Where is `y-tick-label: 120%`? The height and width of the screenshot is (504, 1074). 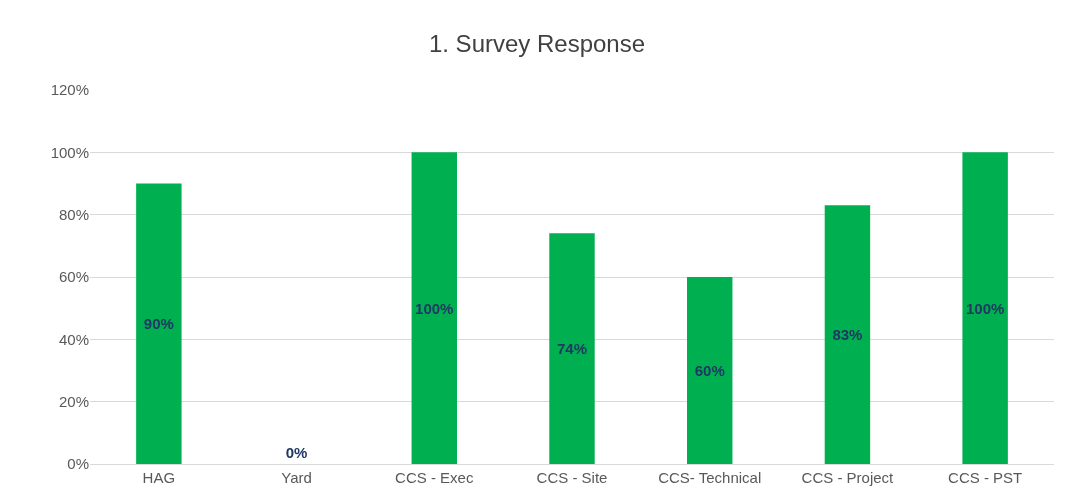
y-tick-label: 120% is located at coordinates (69, 90).